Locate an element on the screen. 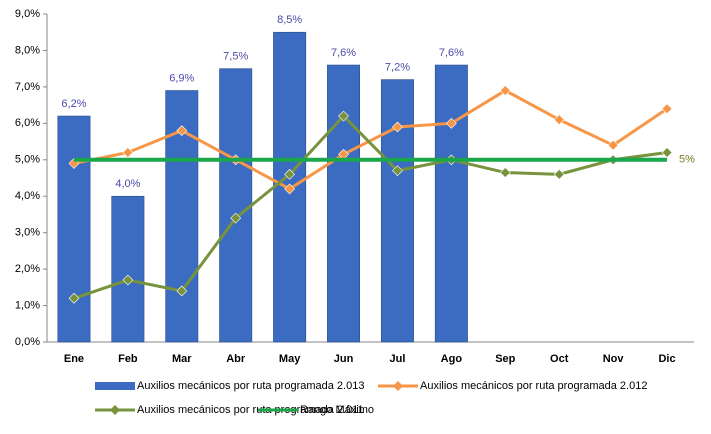  x-tick-label: Jul is located at coordinates (398, 359).